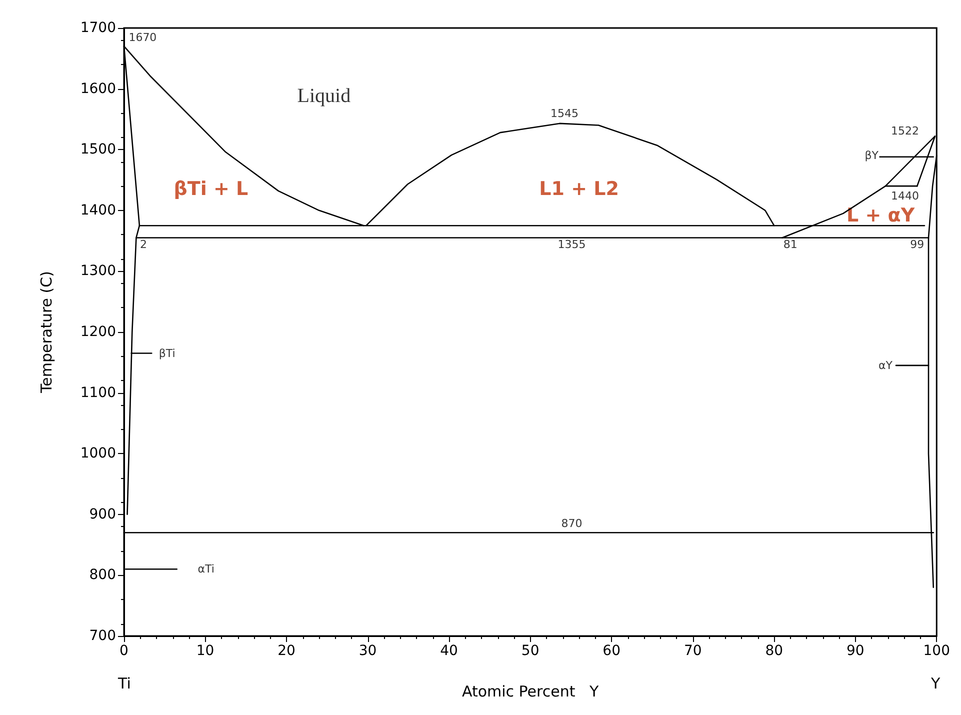  I want to click on x-tick-label: 50, so click(530, 651).